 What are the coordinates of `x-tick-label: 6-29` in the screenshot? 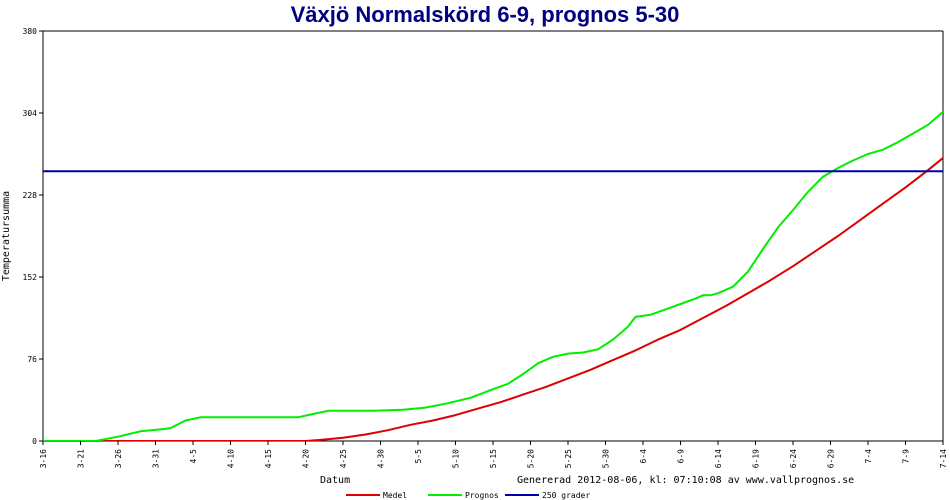 It's located at (831, 458).